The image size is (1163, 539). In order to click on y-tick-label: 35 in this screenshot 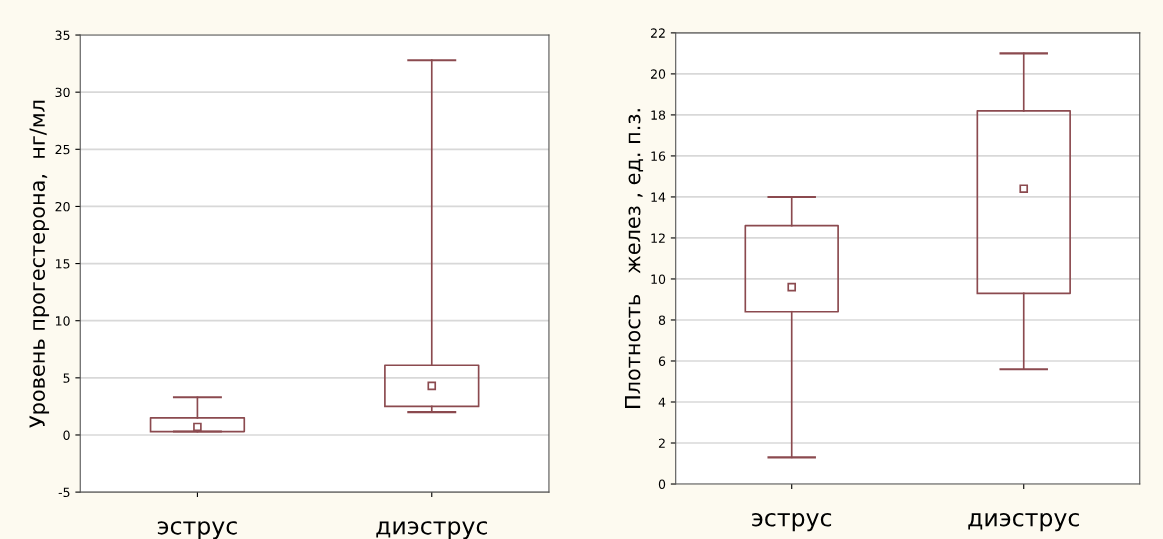, I will do `click(62, 35)`.